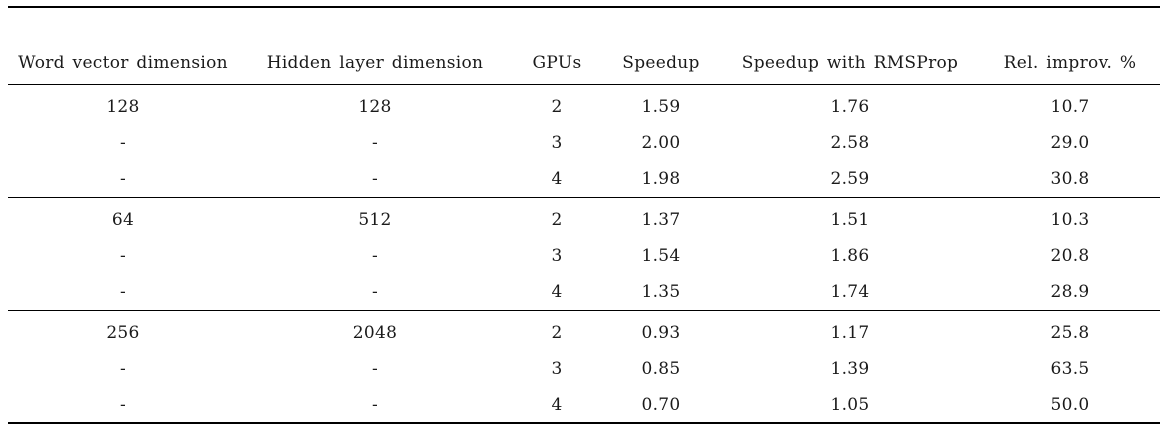  I want to click on col-header-gpus: GPUs, so click(557, 46).